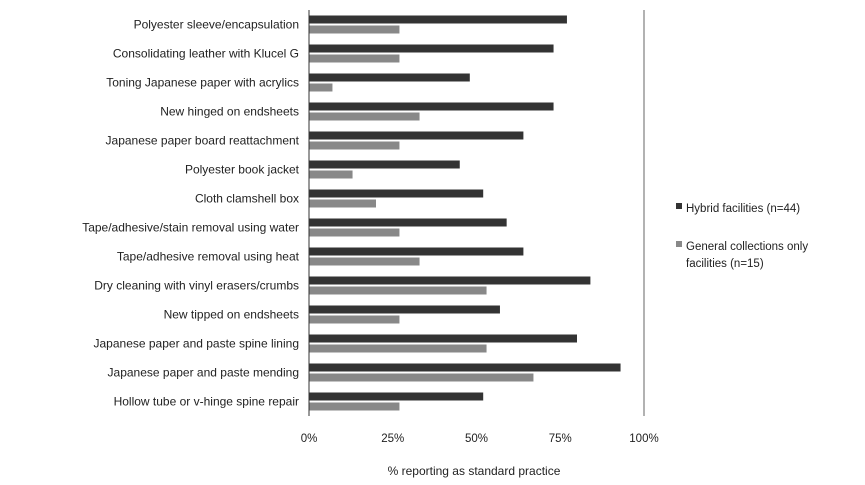  What do you see at coordinates (190, 228) in the screenshot?
I see `category-label: Tape/adhesive/stain removal using water` at bounding box center [190, 228].